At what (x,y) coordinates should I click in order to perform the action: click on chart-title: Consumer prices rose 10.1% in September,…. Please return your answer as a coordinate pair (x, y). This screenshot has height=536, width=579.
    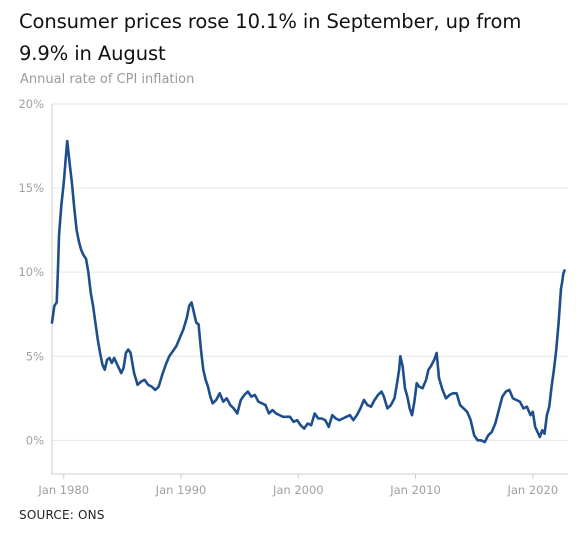
    Looking at the image, I should click on (270, 37).